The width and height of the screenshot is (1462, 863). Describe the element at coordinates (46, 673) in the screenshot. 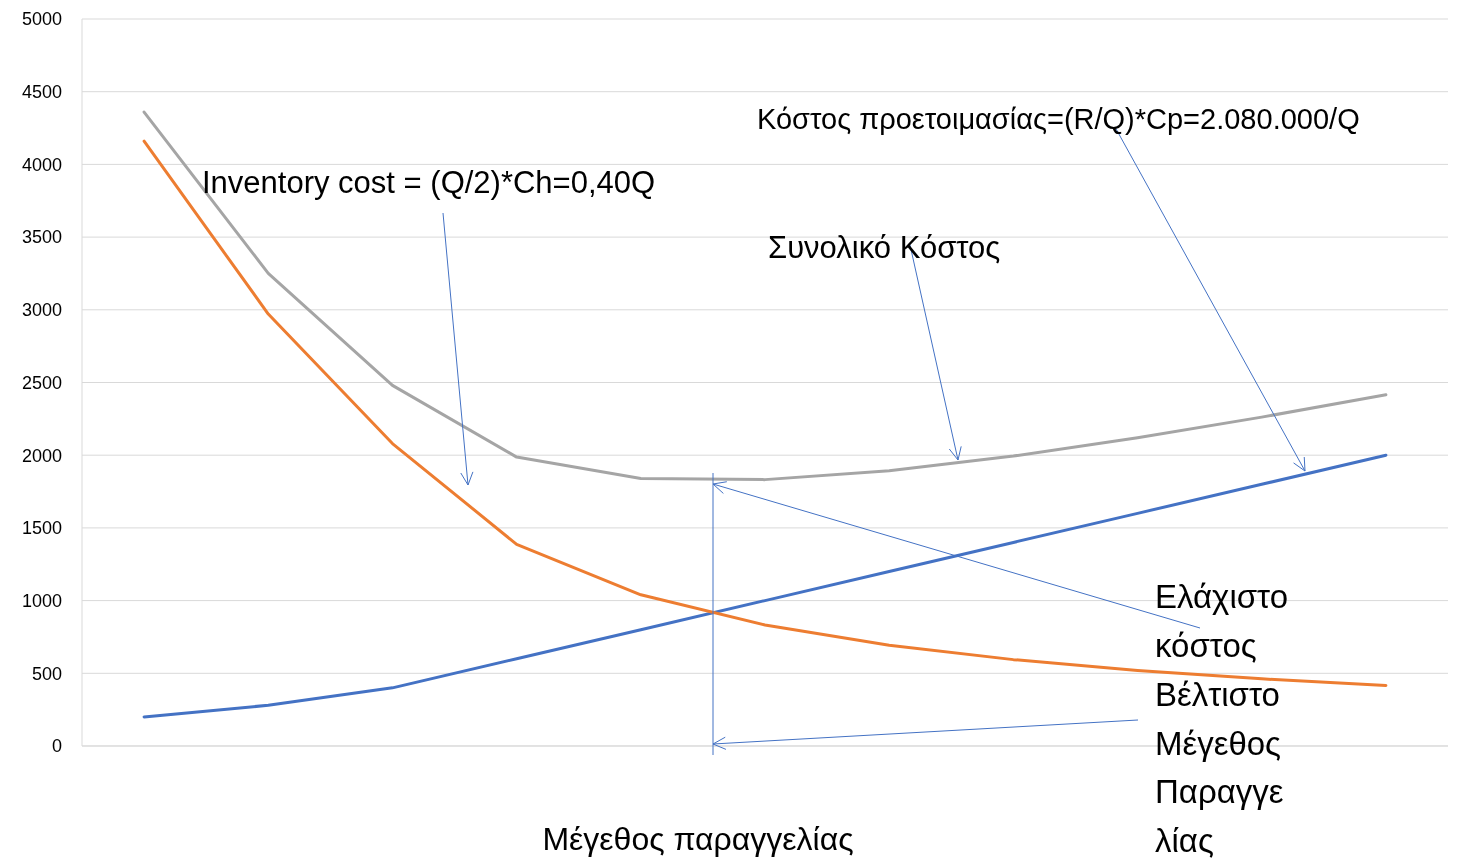

I see `y-tick-label: 500` at that location.